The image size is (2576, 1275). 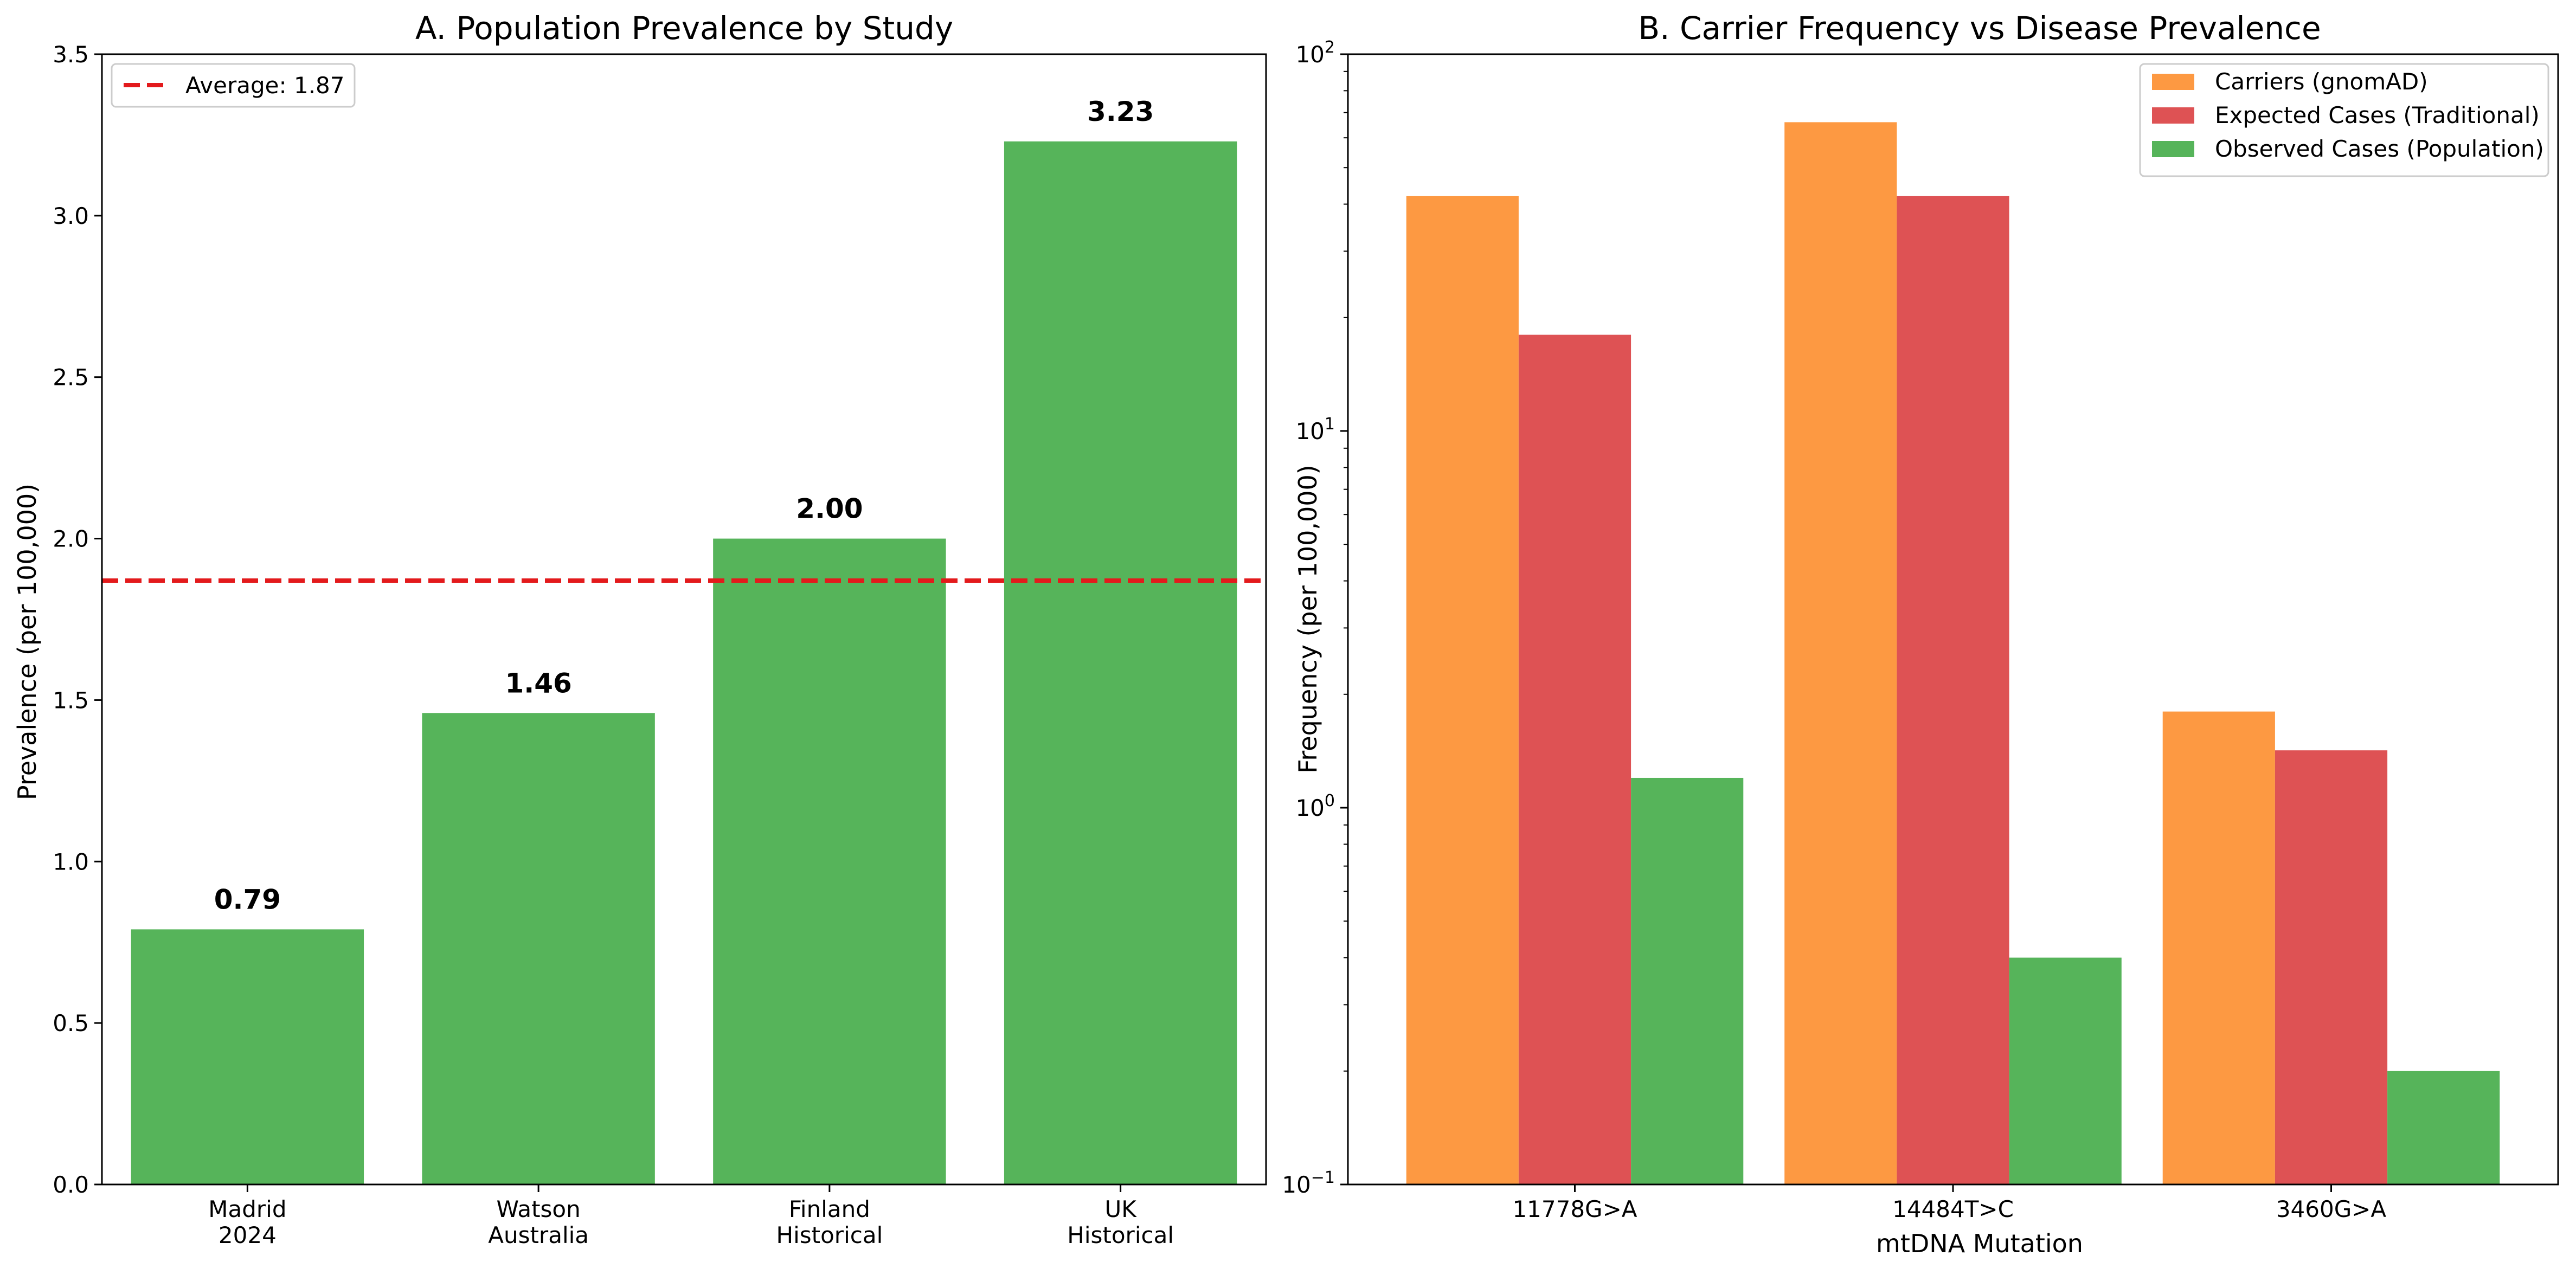 What do you see at coordinates (1315, 53) in the screenshot?
I see `panel-b-y-tick-label: 10²` at bounding box center [1315, 53].